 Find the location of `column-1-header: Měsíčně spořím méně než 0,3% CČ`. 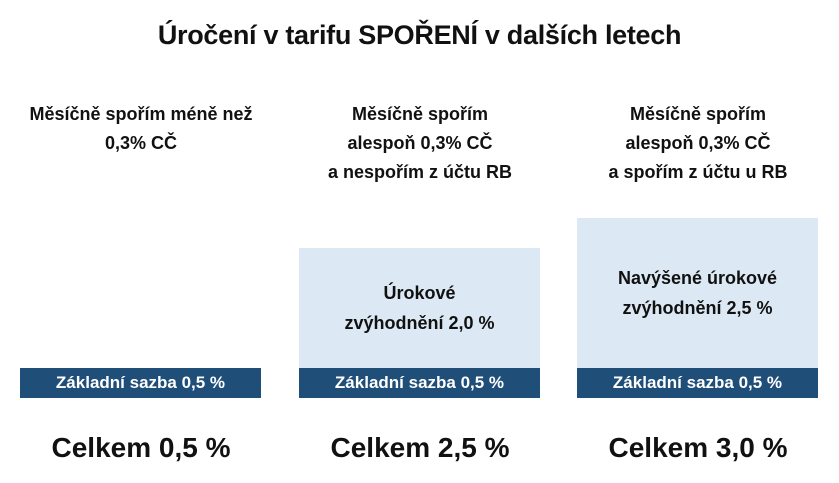

column-1-header: Měsíčně spořím méně než 0,3% CČ is located at coordinates (141, 128).